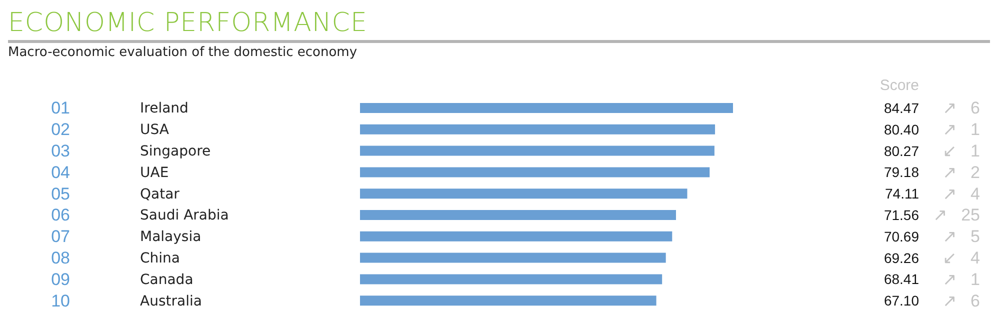 This screenshot has height=323, width=998. What do you see at coordinates (961, 172) in the screenshot?
I see `text: ↗ 2` at bounding box center [961, 172].